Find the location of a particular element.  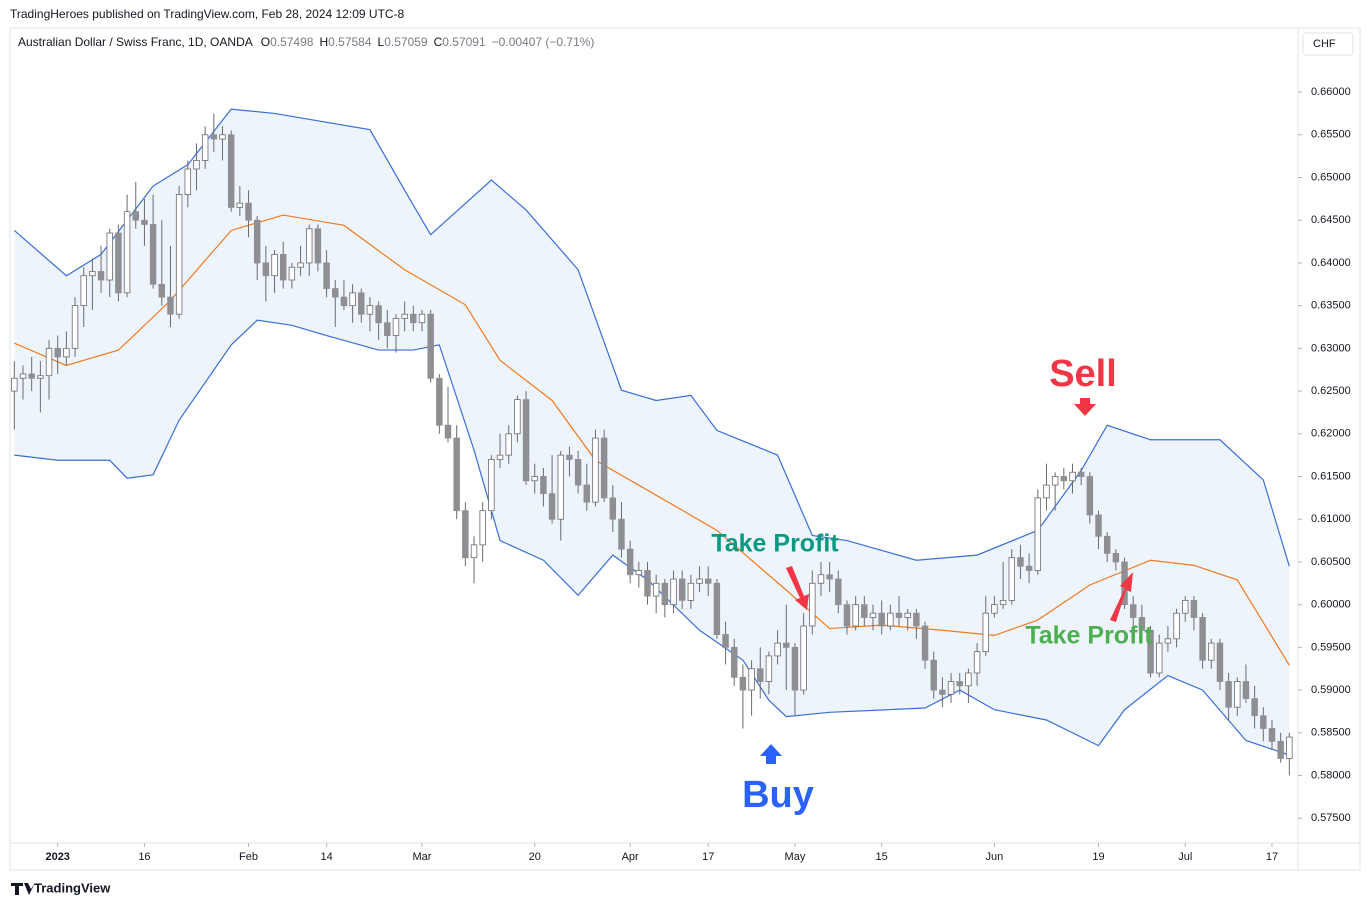

x-tick-label: 15 is located at coordinates (882, 857).